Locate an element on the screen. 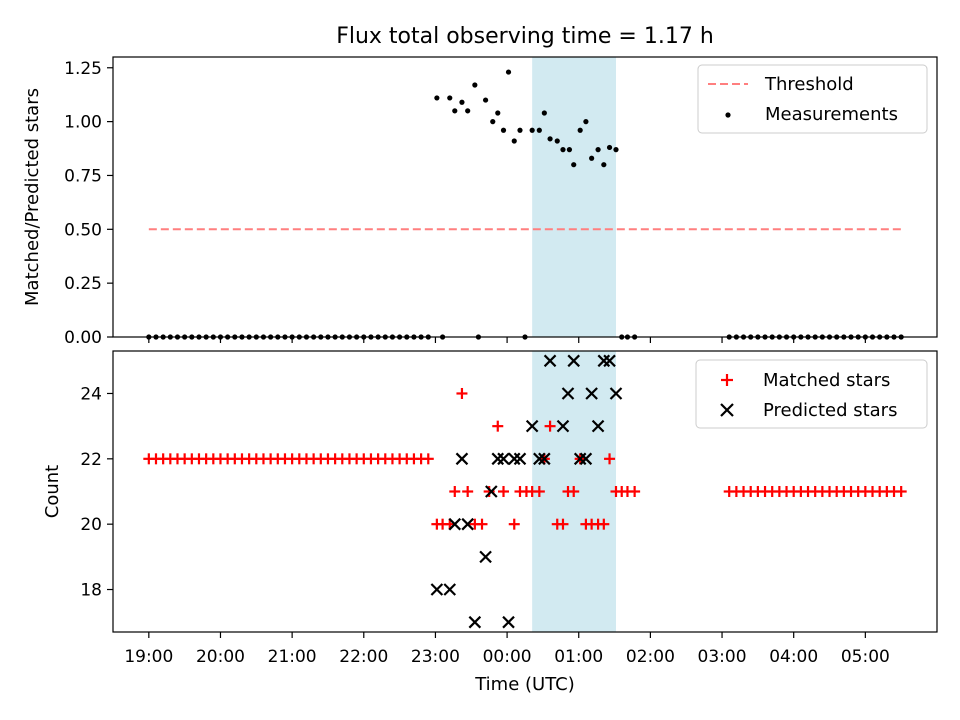  top-y-tick-label: 0.00 is located at coordinates (83, 338).